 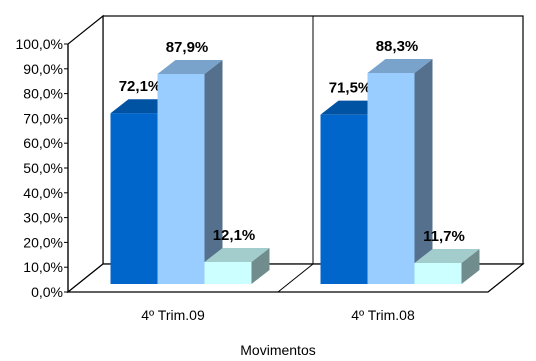 I want to click on side-wall, so click(x=85, y=154).